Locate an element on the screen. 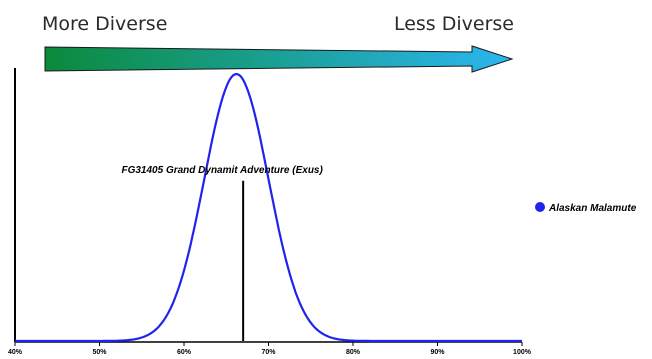 Image resolution: width=652 pixels, height=359 pixels. more-diverse-label: More Diverse is located at coordinates (104, 24).